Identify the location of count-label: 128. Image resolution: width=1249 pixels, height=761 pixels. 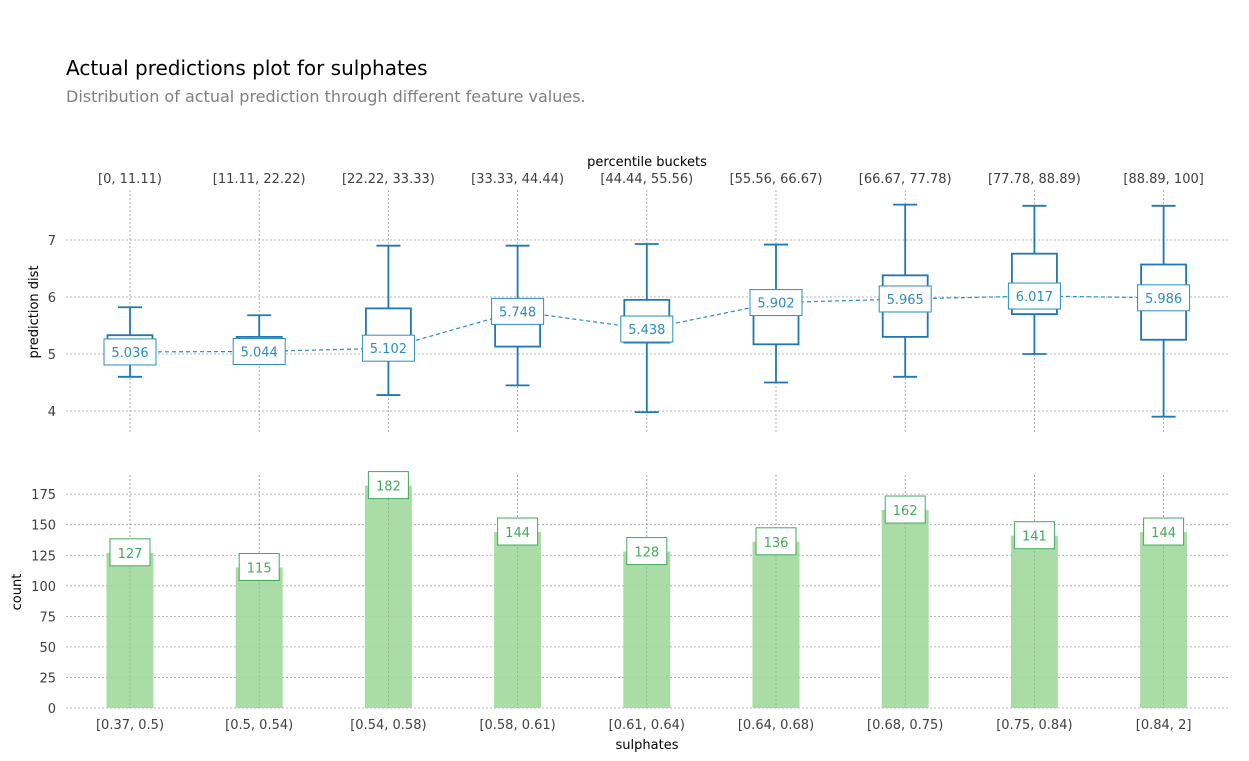
(646, 553).